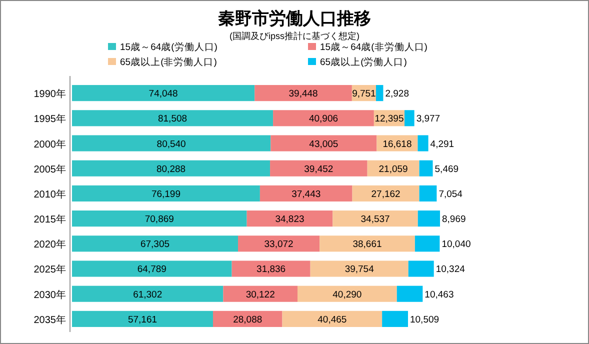 This screenshot has width=589, height=344. Describe the element at coordinates (295, 36) in the screenshot. I see `chart-subtitle: (国調及びipss推計に基づく想定)` at that location.